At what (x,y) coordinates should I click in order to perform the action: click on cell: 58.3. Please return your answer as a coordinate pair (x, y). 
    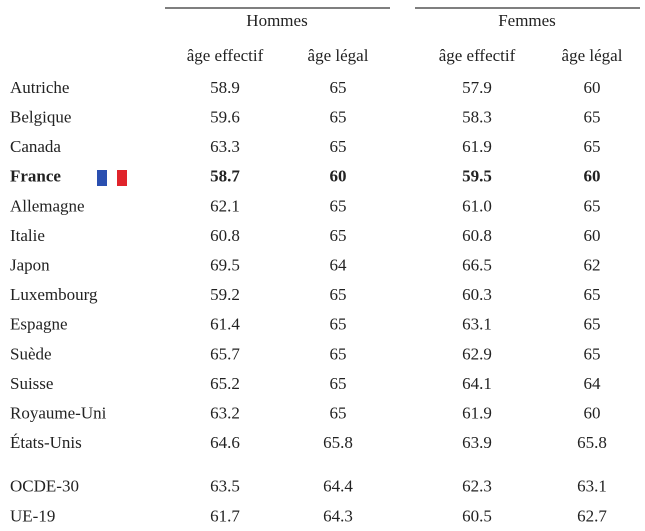
    Looking at the image, I should click on (477, 117).